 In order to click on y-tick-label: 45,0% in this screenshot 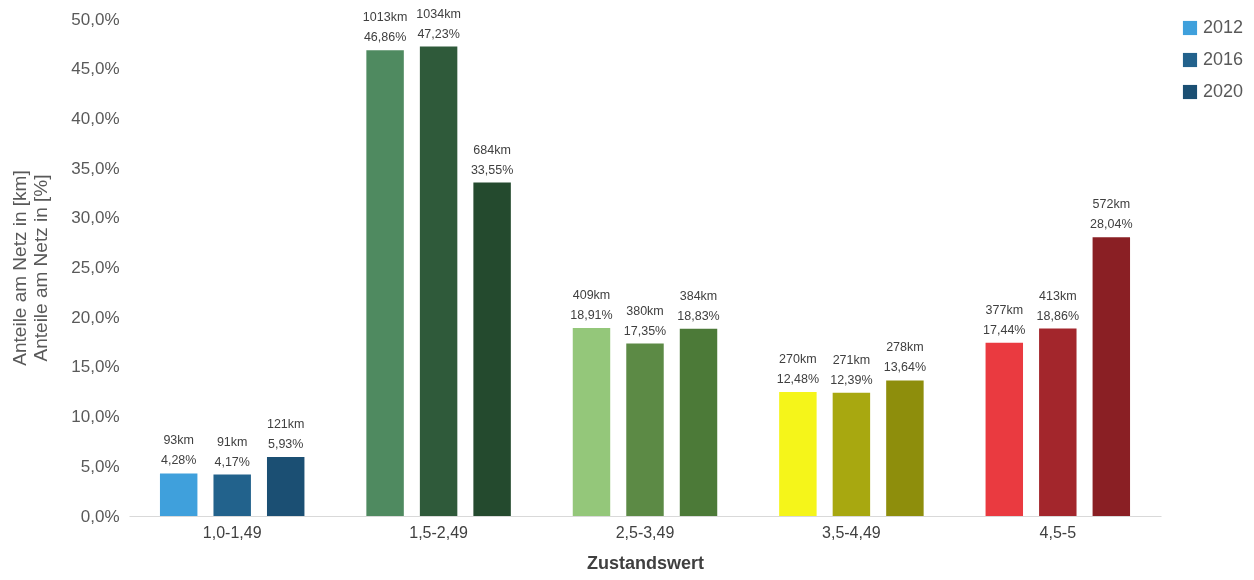, I will do `click(95, 69)`.